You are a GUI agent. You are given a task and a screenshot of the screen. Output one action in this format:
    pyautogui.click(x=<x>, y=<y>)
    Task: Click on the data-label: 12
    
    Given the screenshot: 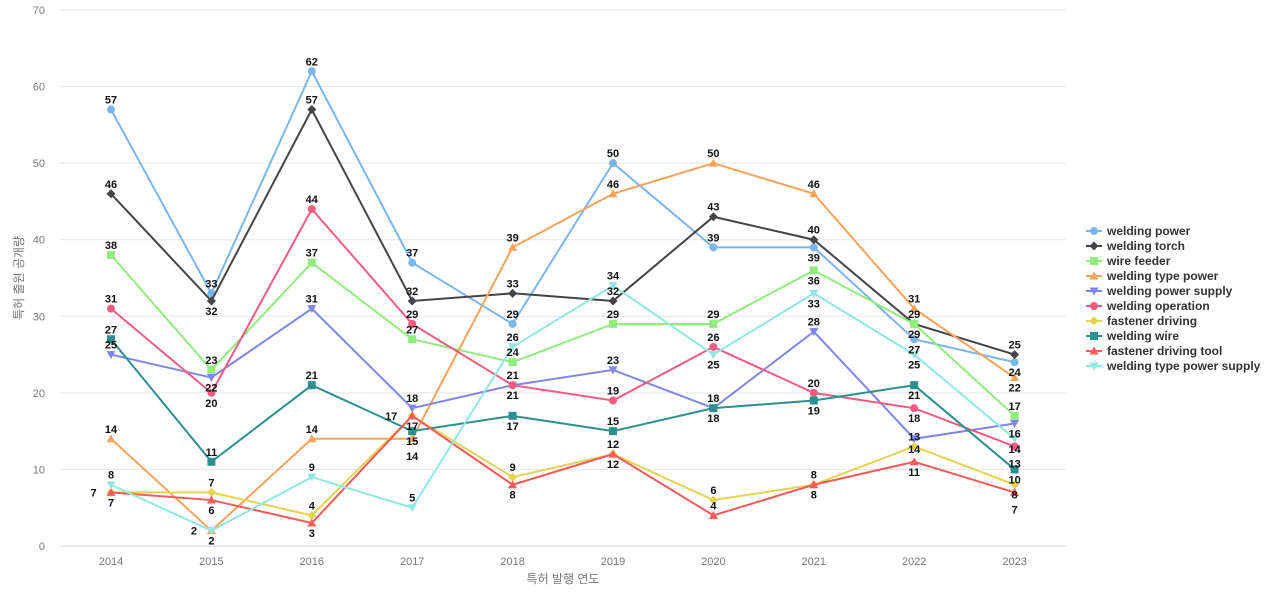 What is the action you would take?
    pyautogui.click(x=613, y=445)
    